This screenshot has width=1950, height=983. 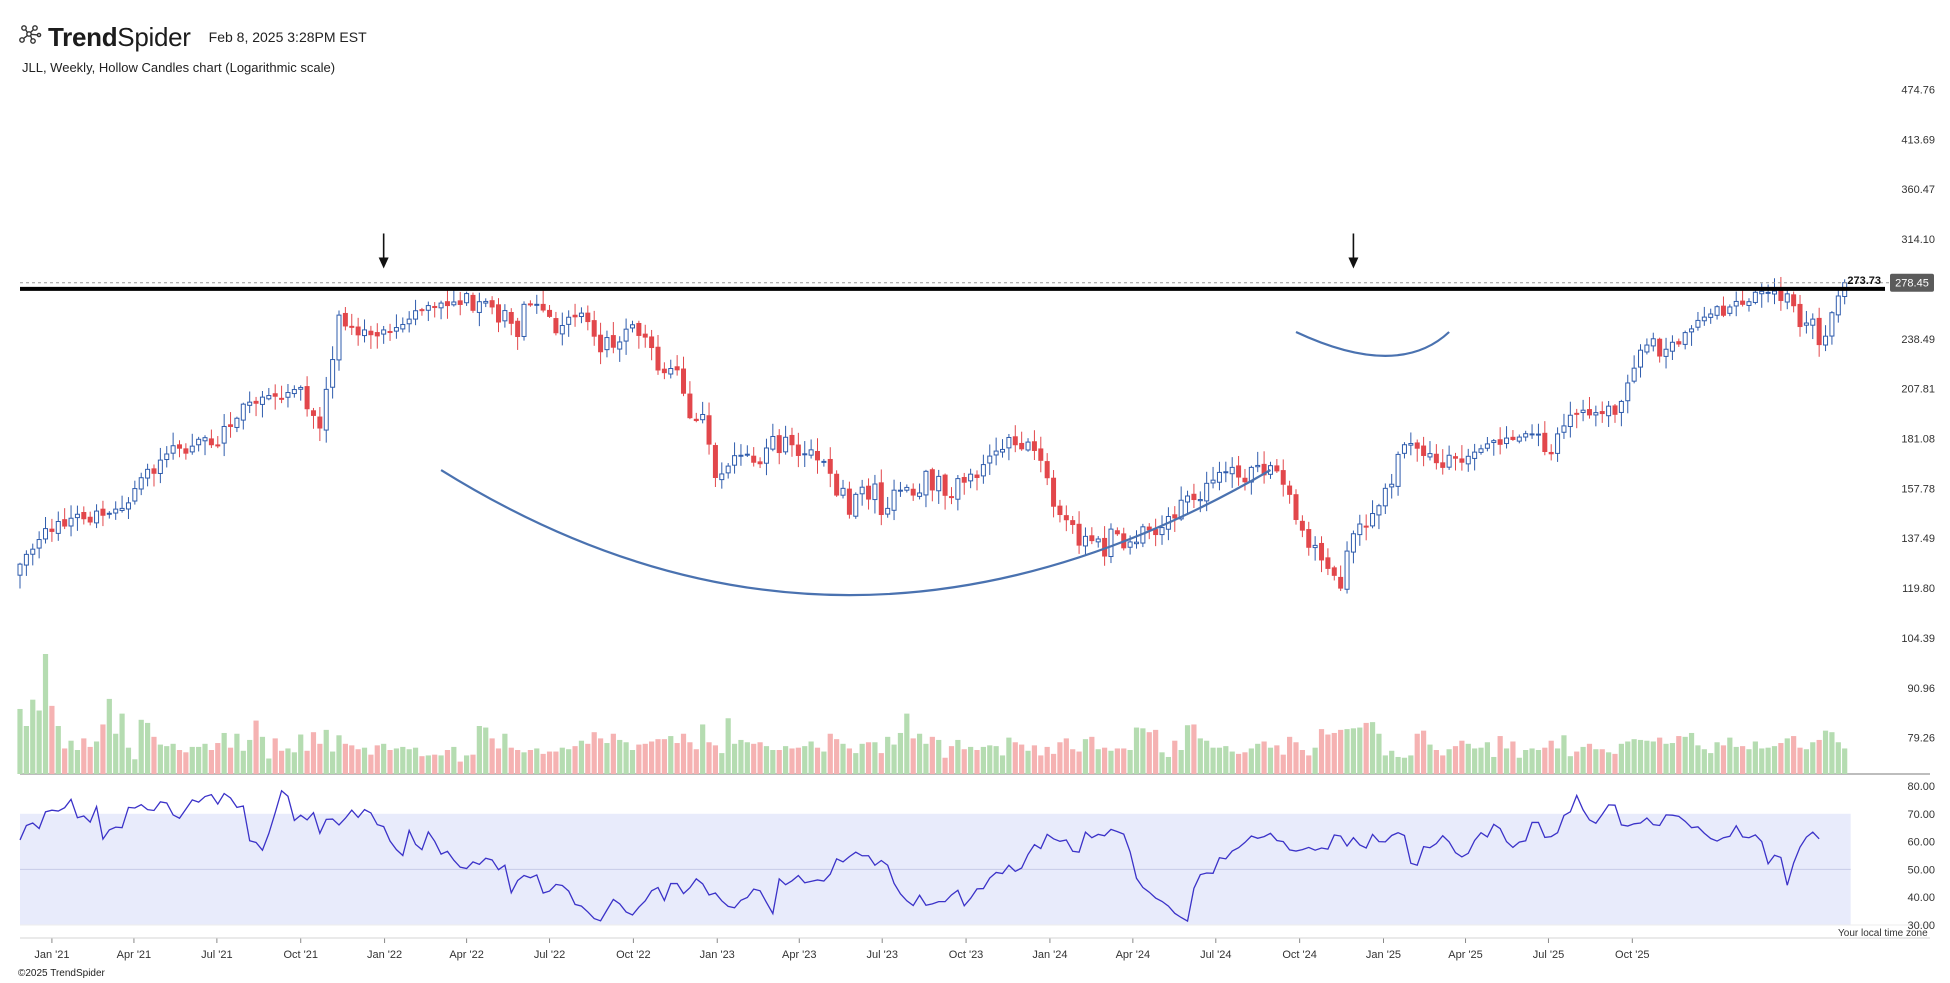 What do you see at coordinates (1921, 843) in the screenshot?
I see `rsi-tick-label: 60.00` at bounding box center [1921, 843].